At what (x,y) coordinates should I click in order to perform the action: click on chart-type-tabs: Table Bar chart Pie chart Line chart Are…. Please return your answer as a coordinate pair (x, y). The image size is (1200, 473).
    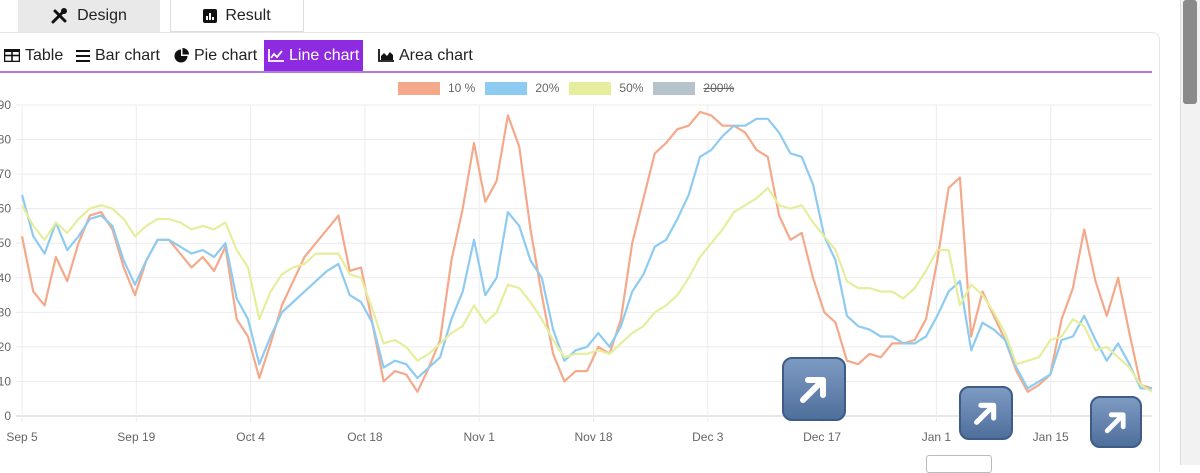
    Looking at the image, I should click on (576, 56).